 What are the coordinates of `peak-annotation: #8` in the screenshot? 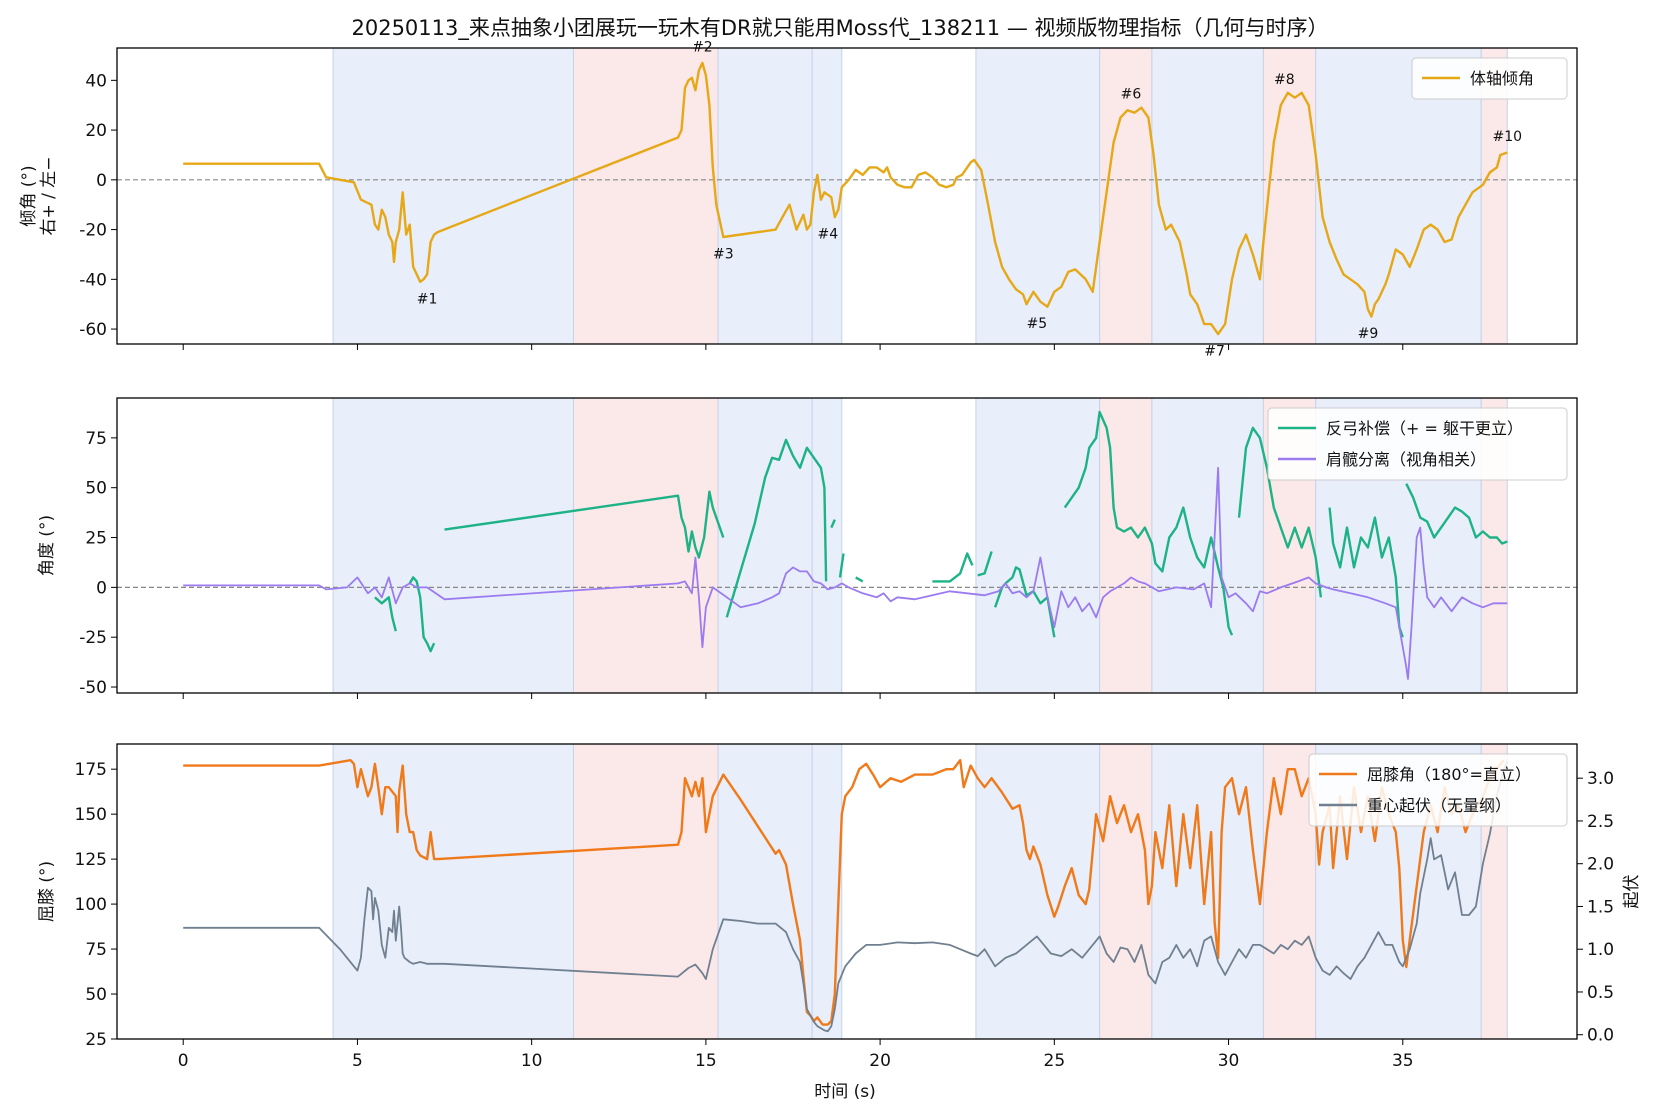 It's located at (1284, 80).